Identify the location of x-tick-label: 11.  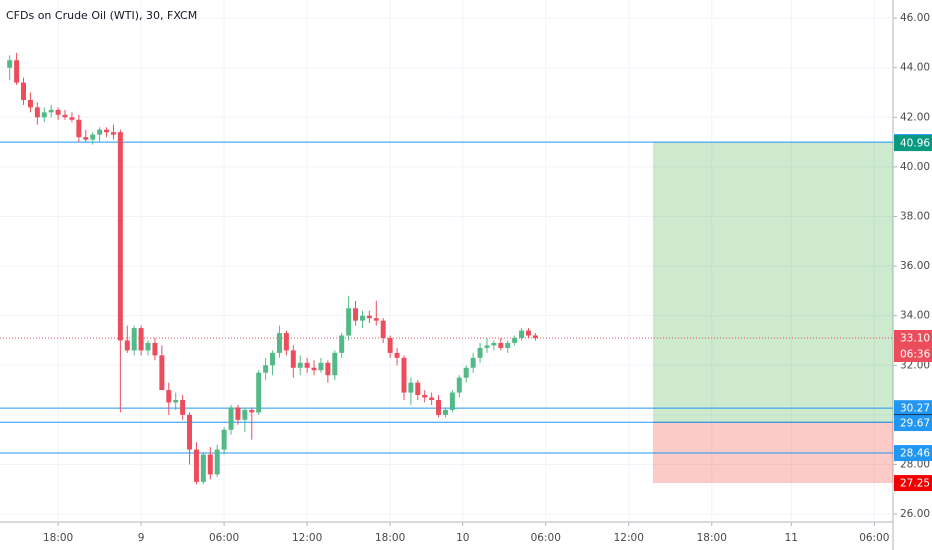
(791, 538).